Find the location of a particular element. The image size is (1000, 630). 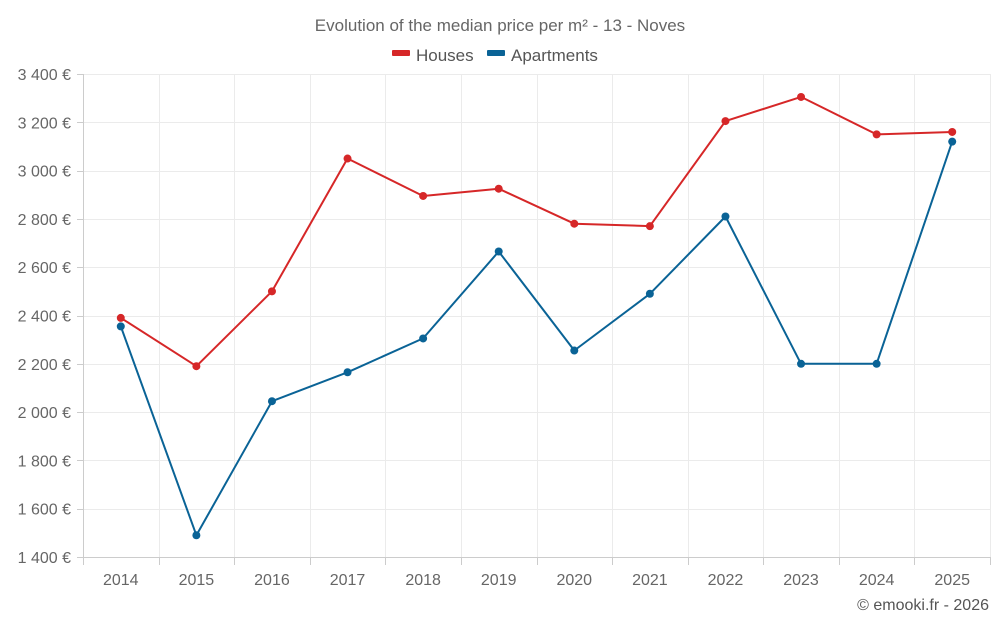

x-tick-label: 2017 is located at coordinates (348, 580).